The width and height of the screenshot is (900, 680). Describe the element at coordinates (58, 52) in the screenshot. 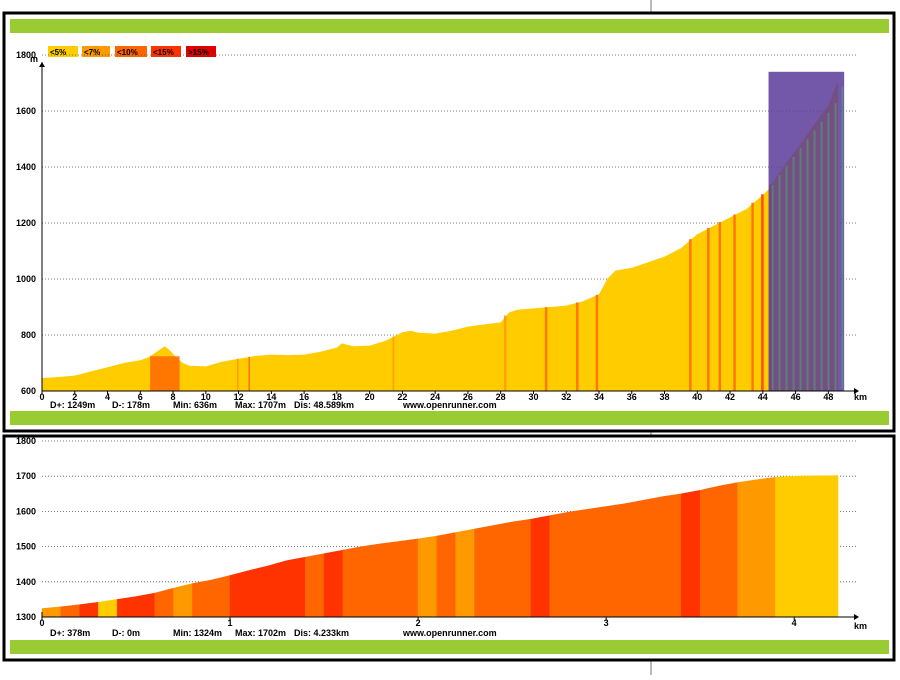

I see `legend-label-below5: <5%` at that location.